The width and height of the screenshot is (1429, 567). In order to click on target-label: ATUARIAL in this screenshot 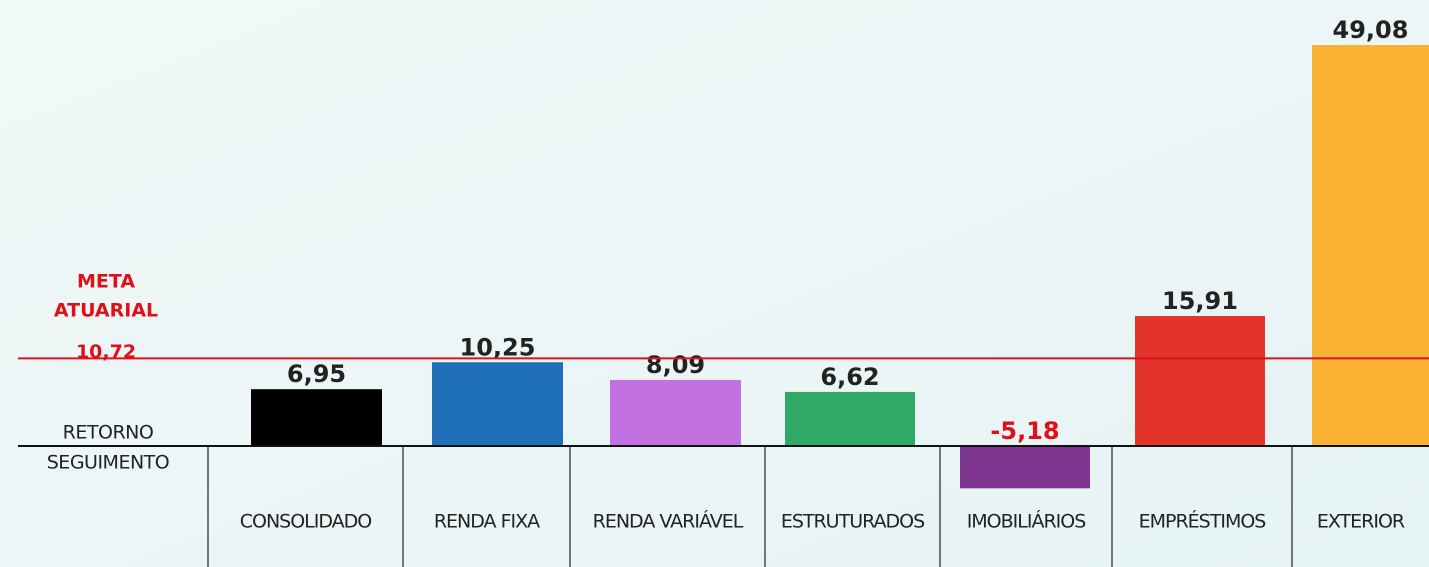, I will do `click(106, 311)`.